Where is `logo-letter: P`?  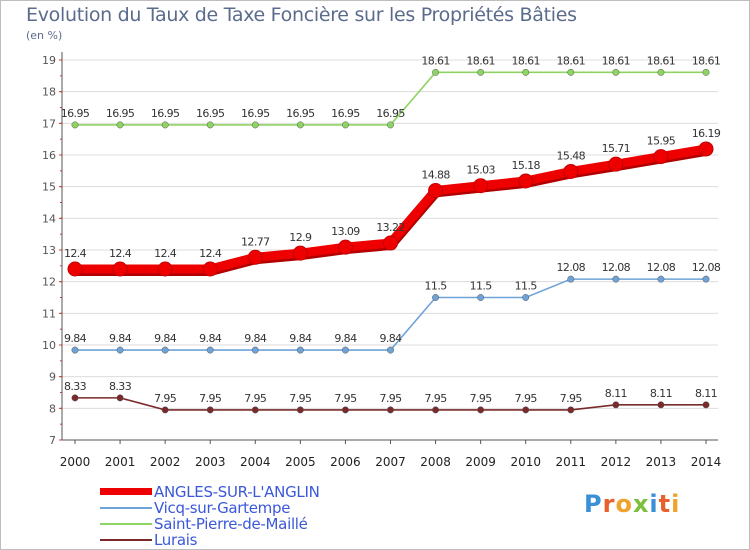
logo-letter: P is located at coordinates (593, 504).